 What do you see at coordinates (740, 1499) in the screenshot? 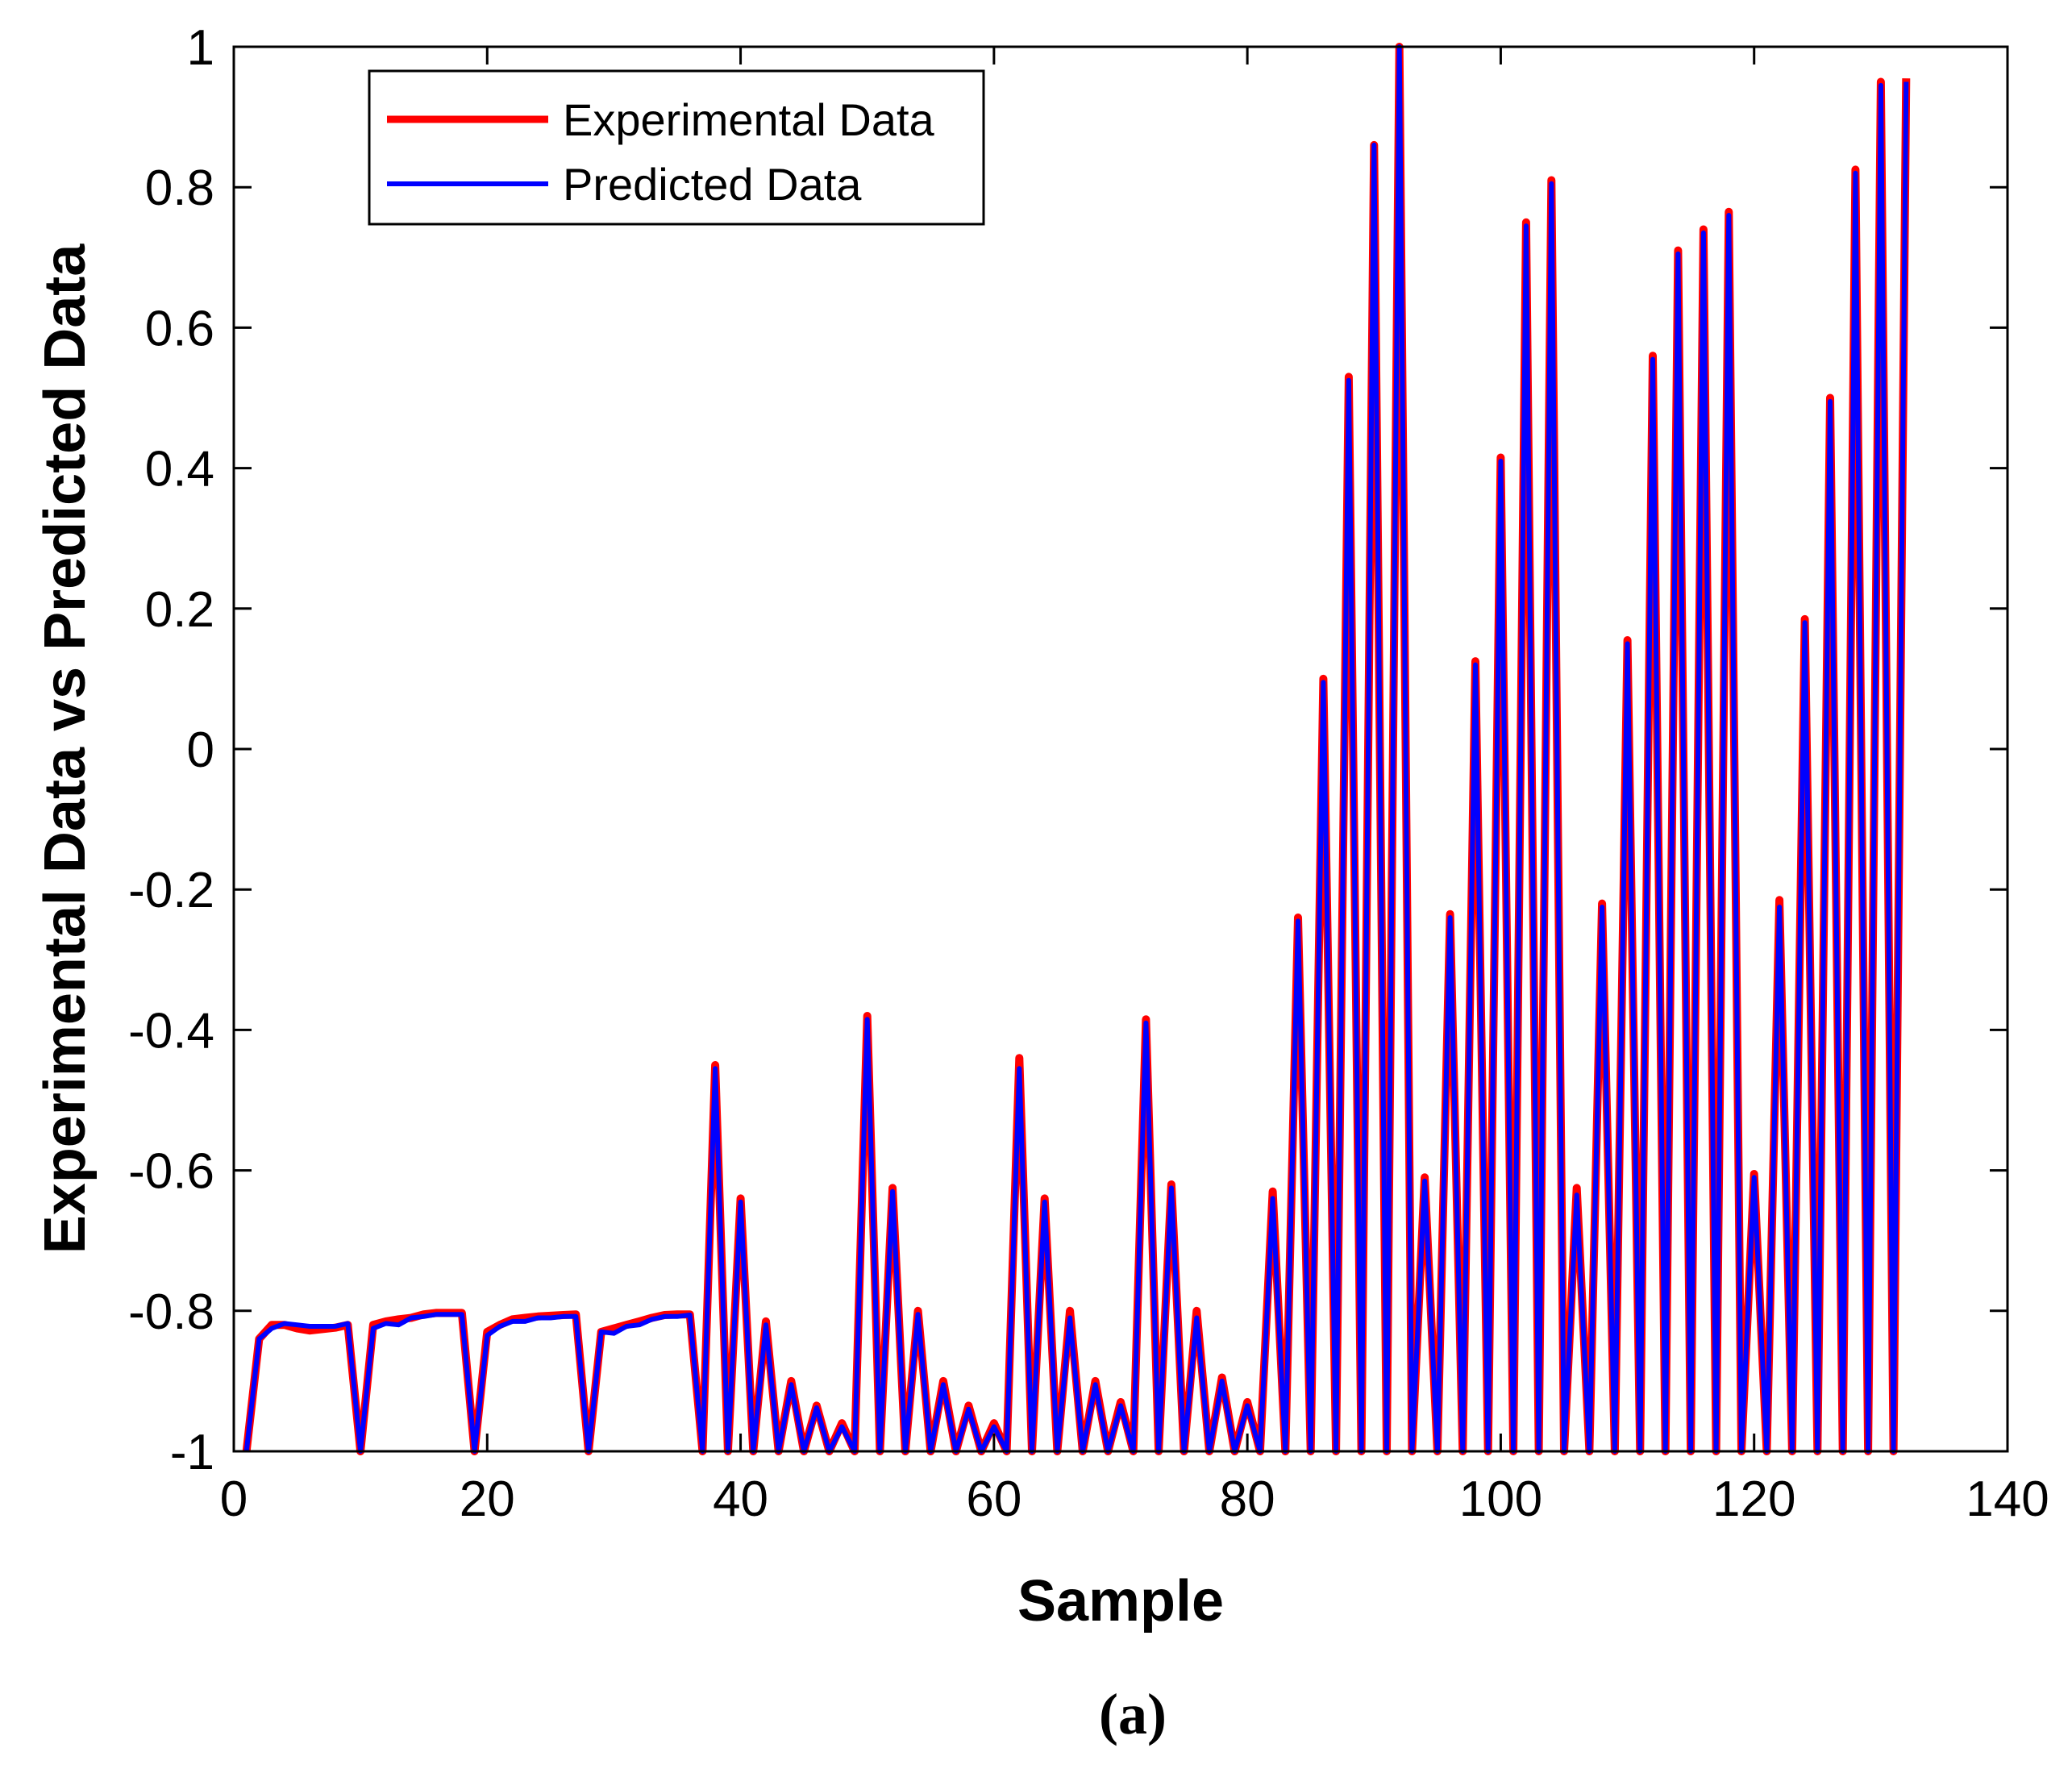
I see `x-tick-label: 40` at bounding box center [740, 1499].